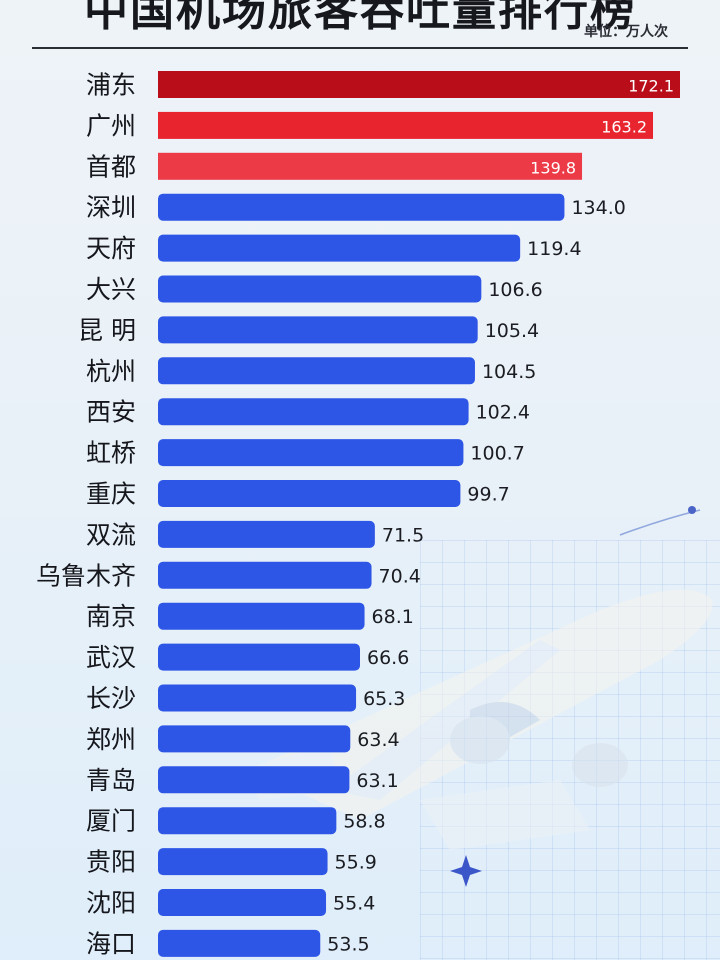  Describe the element at coordinates (384, 699) in the screenshot. I see `value-label: 65.3` at that location.